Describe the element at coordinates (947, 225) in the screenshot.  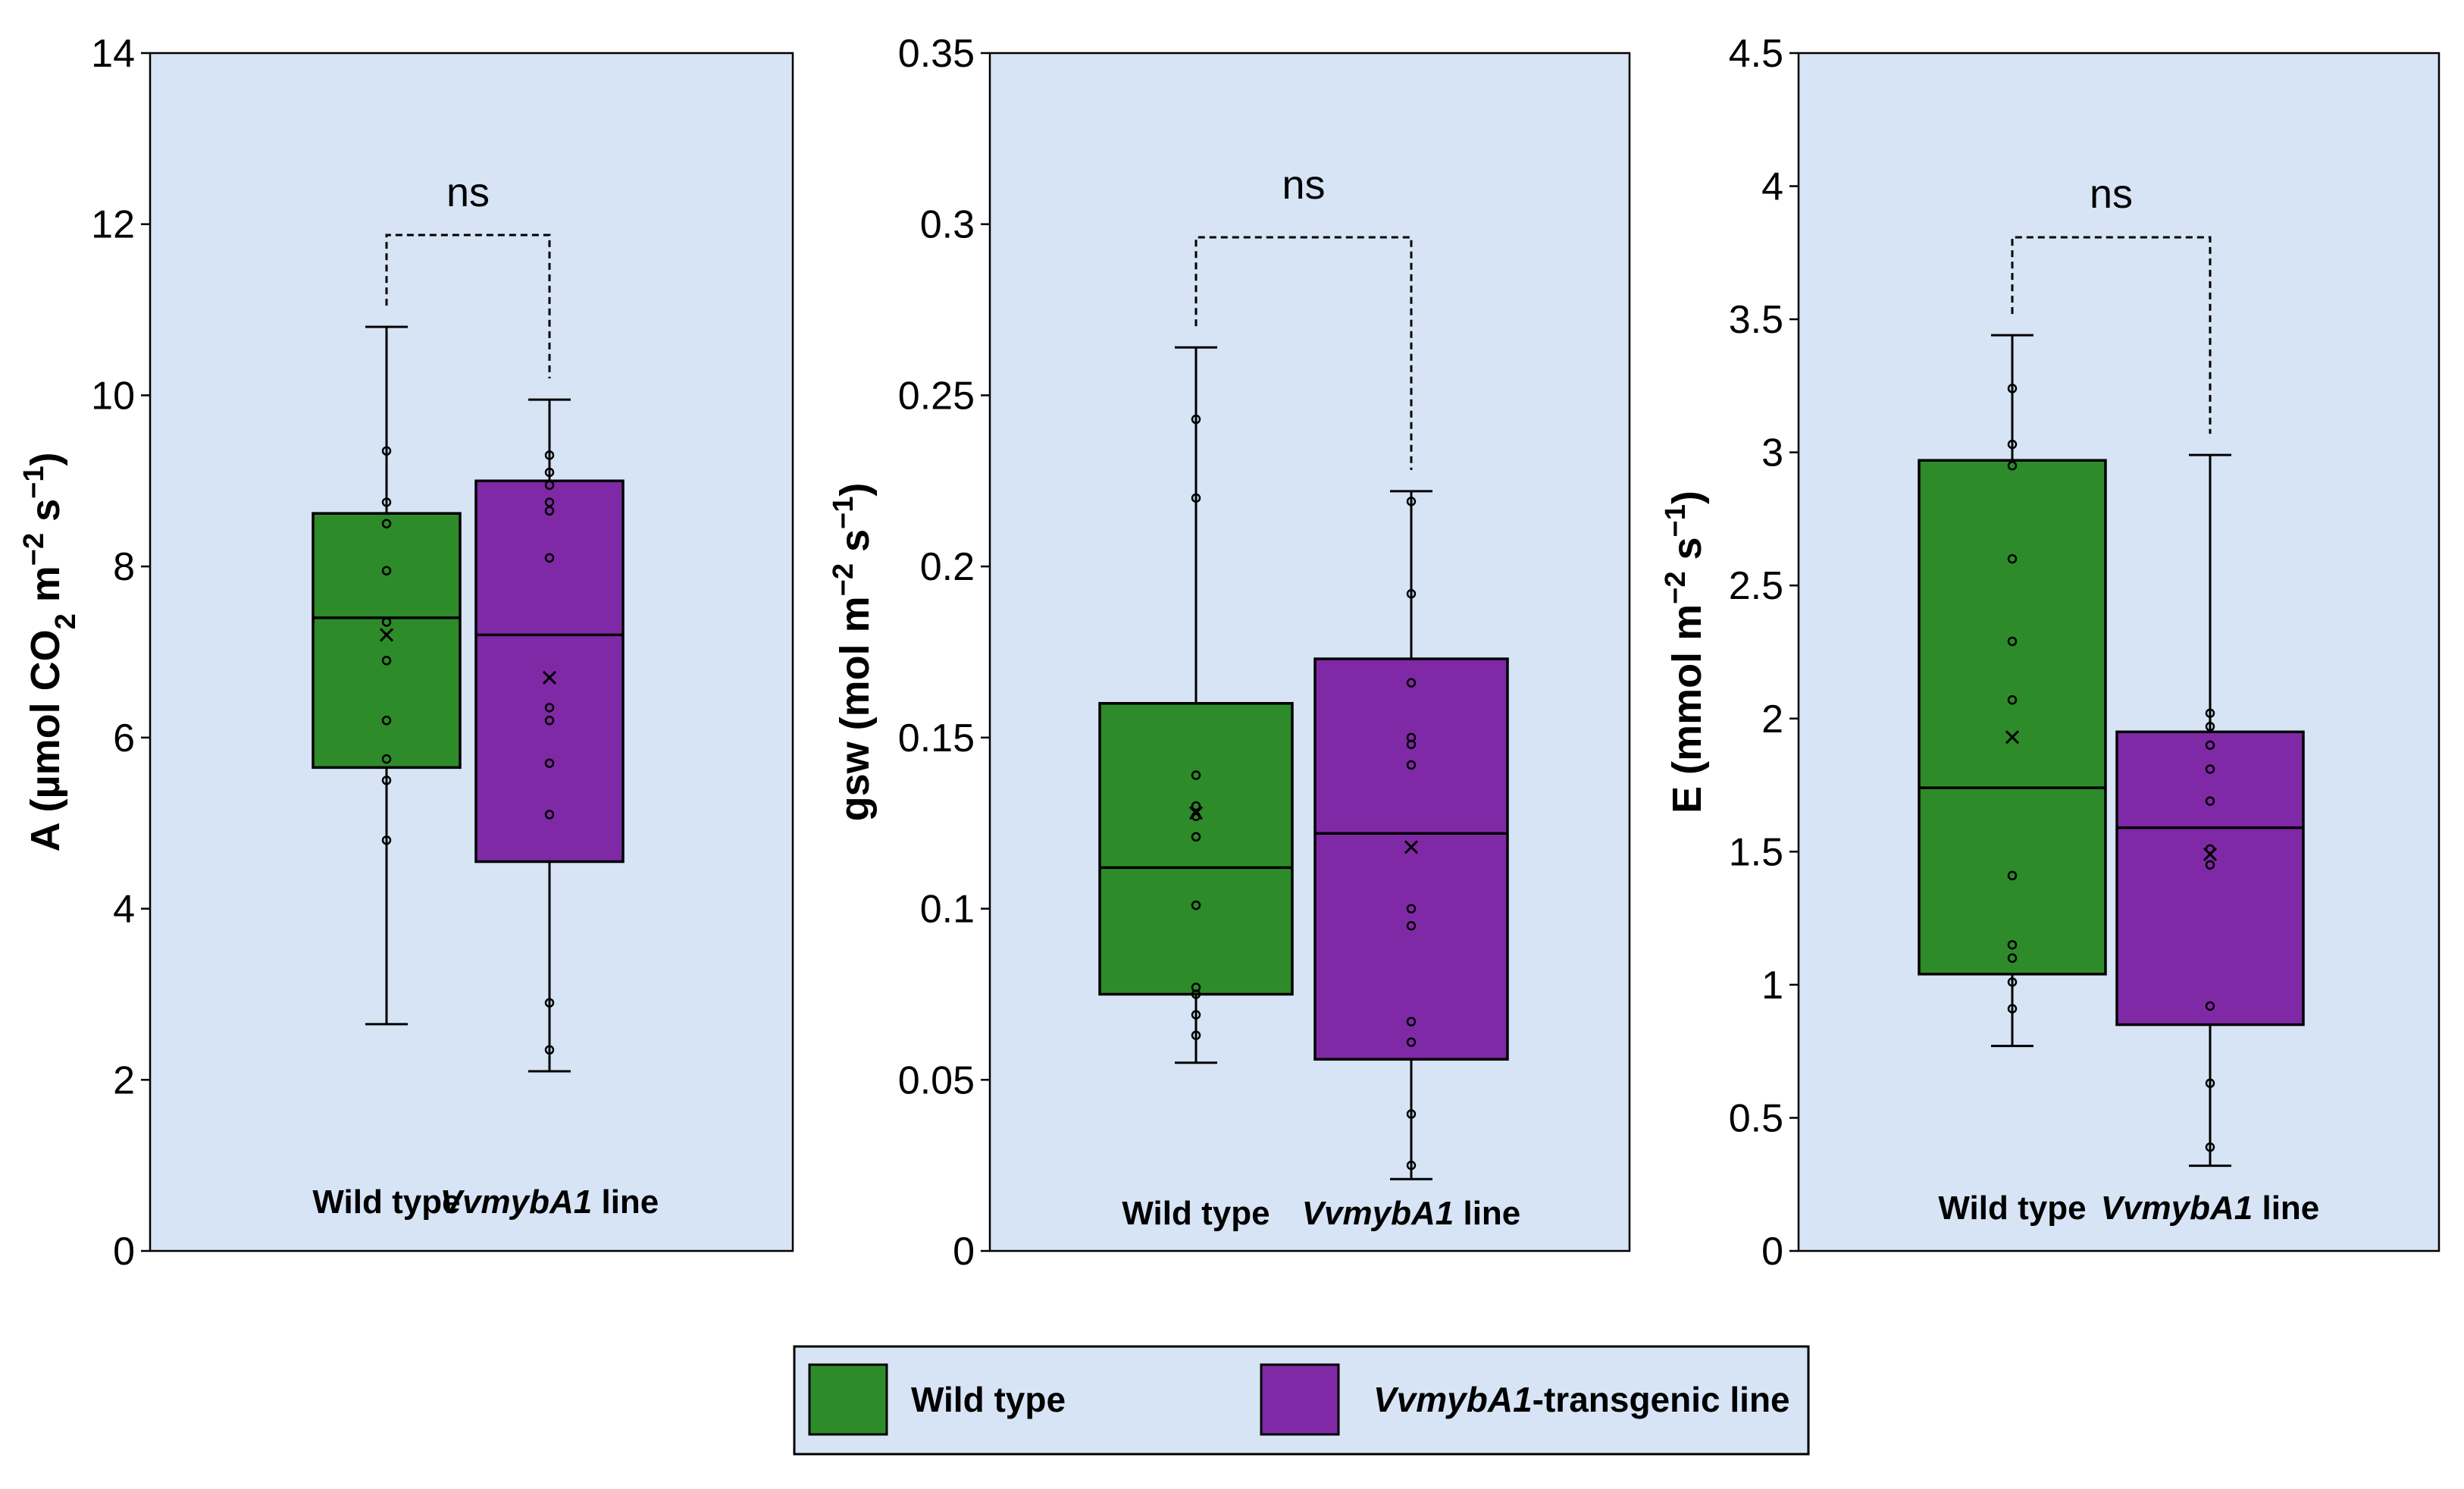
I see `y-tick-label: 0.3` at that location.